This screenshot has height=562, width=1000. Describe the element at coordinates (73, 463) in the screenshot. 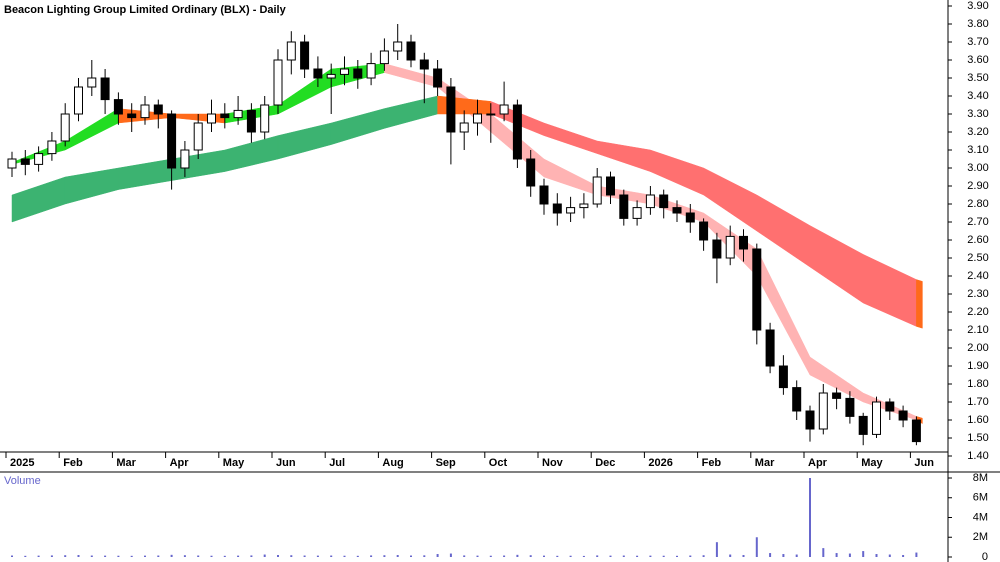

I see `x-tick-label: Feb` at that location.